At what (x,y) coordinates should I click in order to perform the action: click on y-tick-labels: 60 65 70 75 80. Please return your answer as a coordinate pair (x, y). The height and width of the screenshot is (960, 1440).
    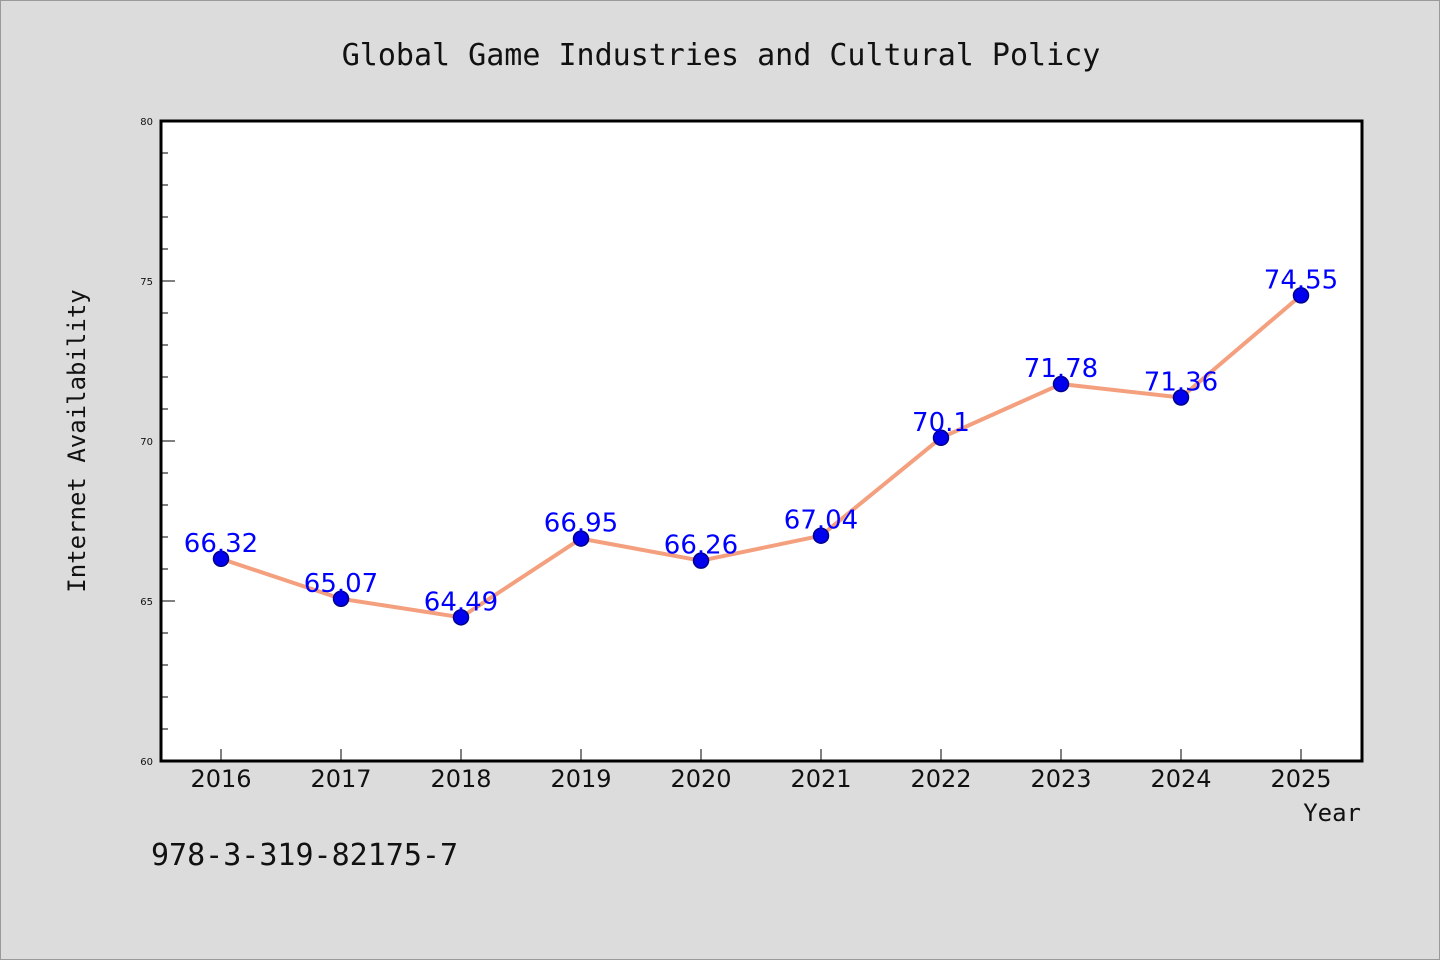
    Looking at the image, I should click on (146, 442).